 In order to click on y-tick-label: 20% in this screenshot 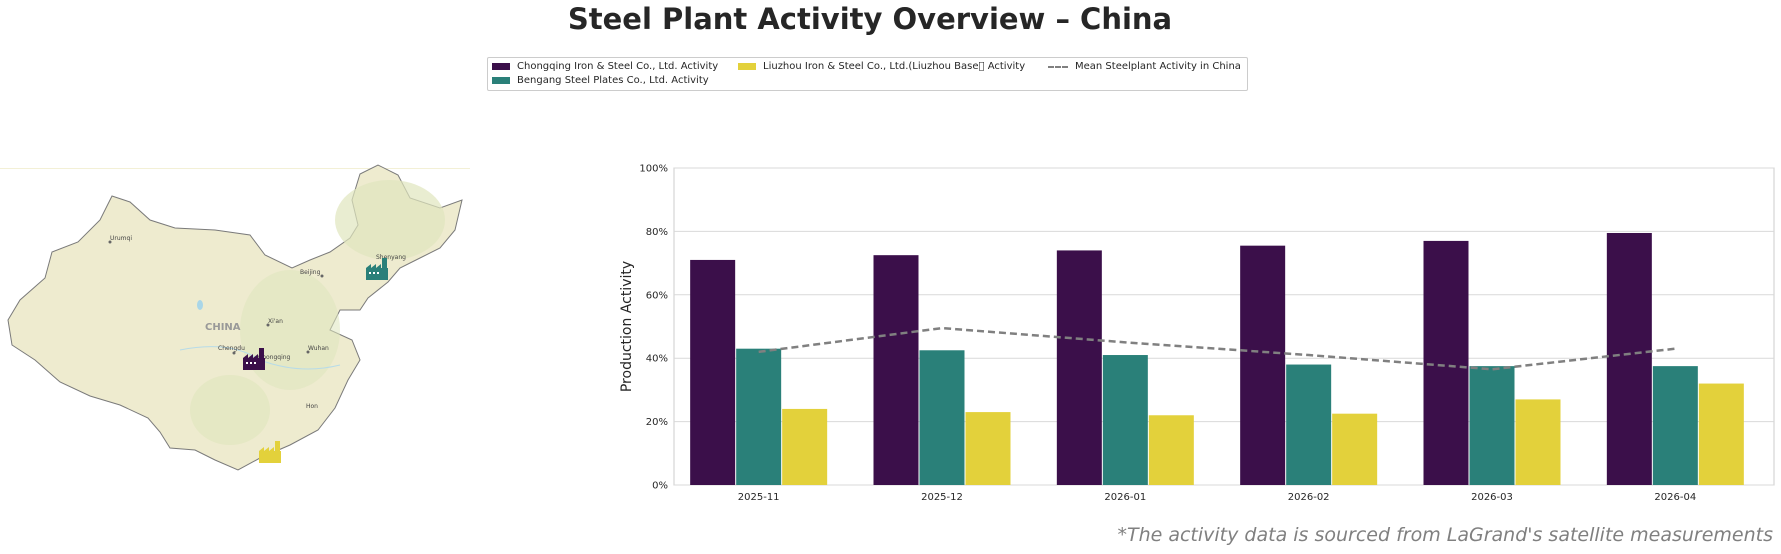, I will do `click(657, 422)`.